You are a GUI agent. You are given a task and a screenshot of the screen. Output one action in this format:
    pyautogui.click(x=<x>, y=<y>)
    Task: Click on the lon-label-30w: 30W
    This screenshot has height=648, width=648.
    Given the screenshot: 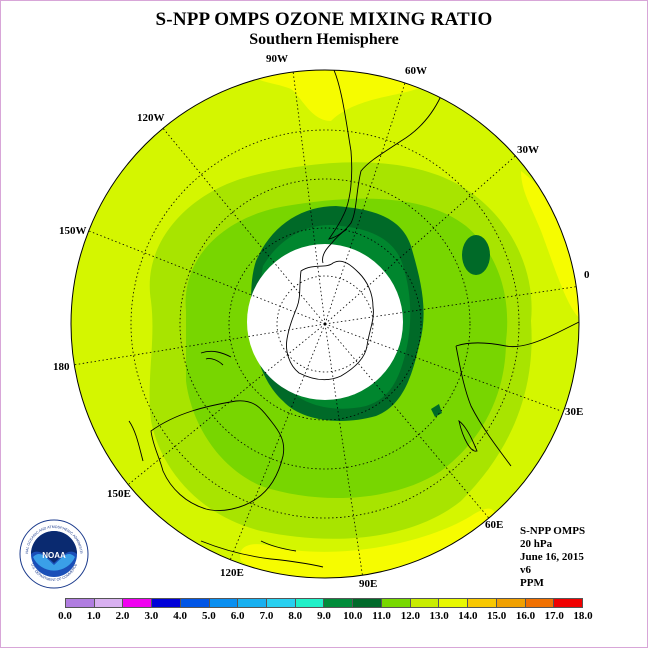 What is the action you would take?
    pyautogui.click(x=528, y=150)
    